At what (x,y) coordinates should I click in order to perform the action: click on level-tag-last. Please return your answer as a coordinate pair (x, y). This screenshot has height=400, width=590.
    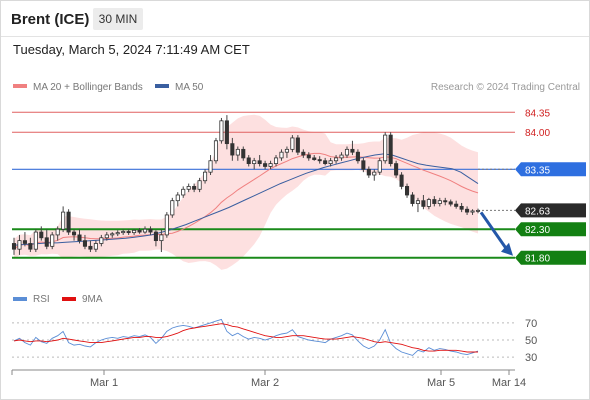
    Looking at the image, I should click on (550, 210).